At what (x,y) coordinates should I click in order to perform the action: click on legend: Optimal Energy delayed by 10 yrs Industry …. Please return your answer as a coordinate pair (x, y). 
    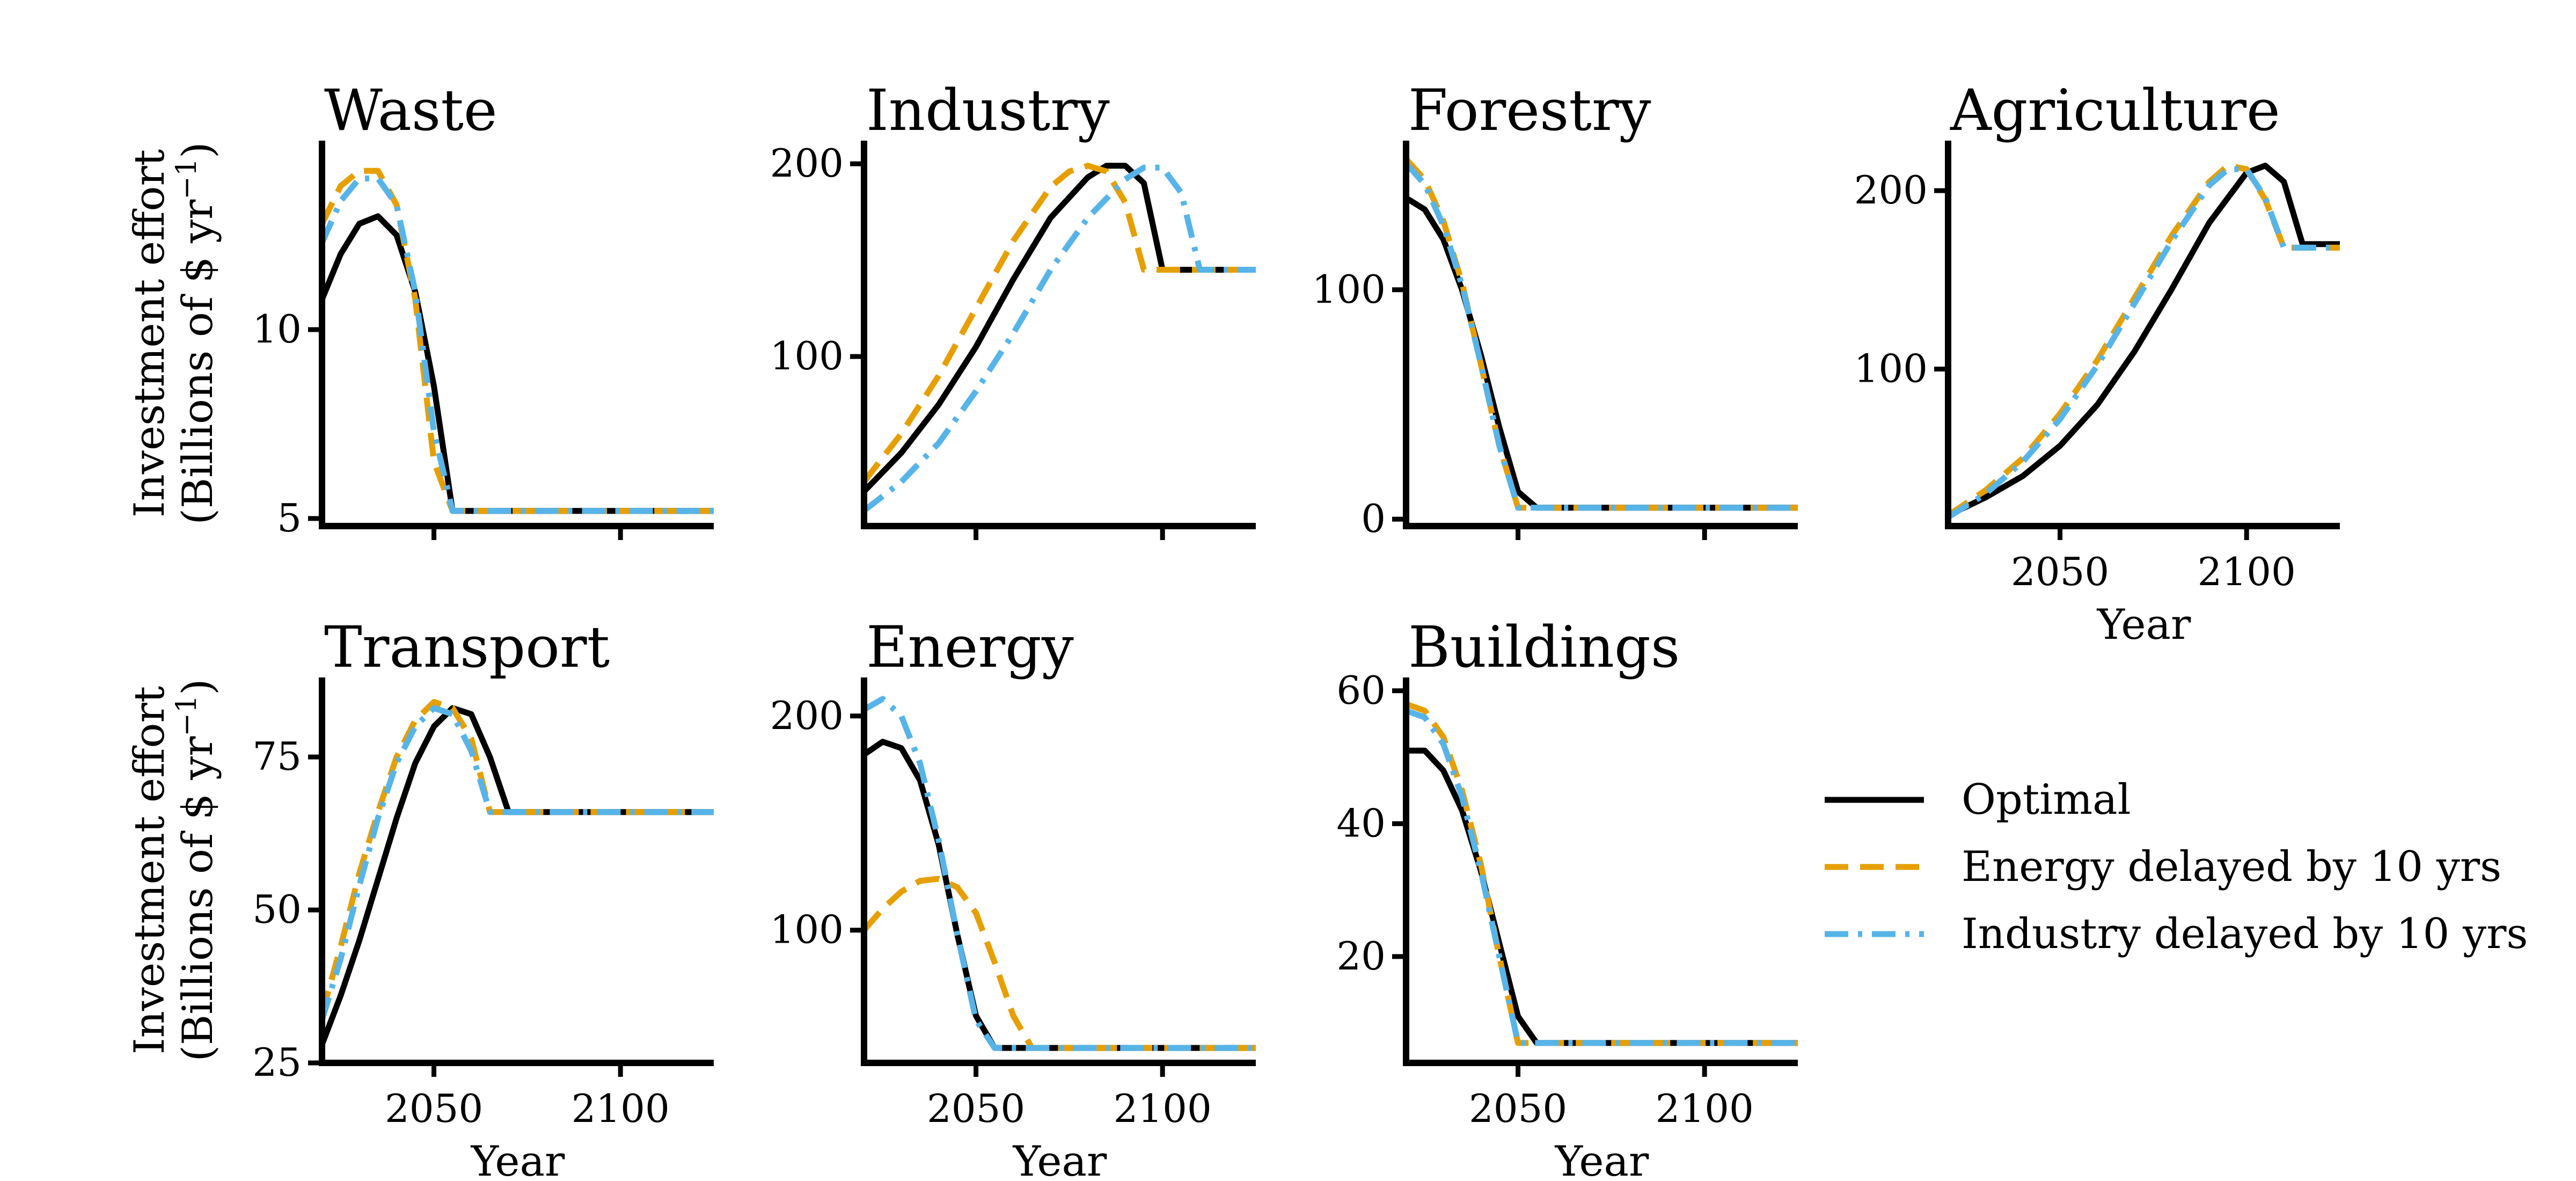
    Looking at the image, I should click on (2176, 867).